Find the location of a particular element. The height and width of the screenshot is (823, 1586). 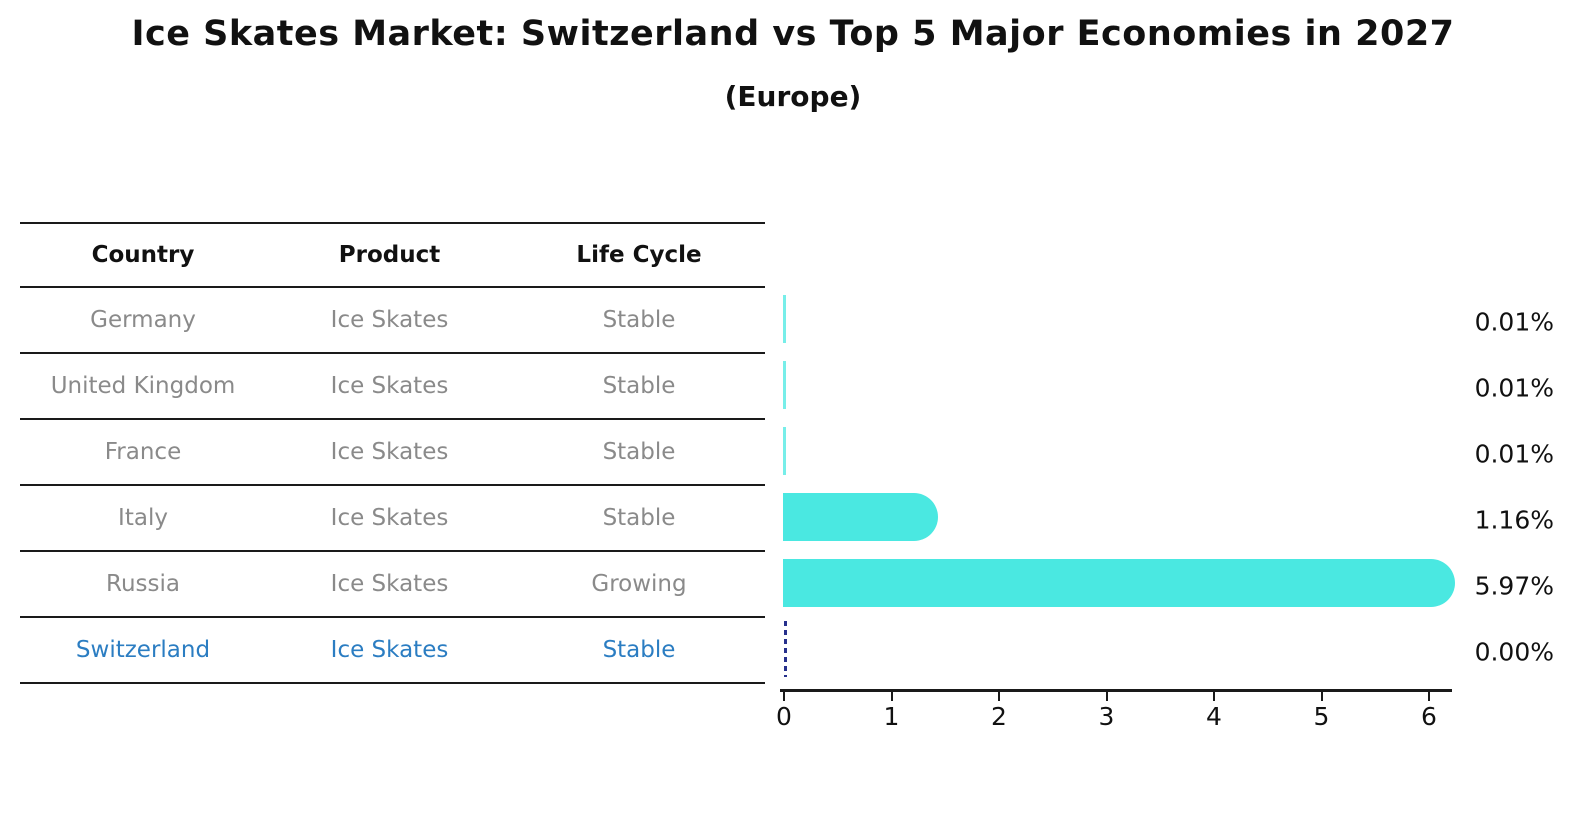

table-header-row: Country Product Life Cycle is located at coordinates (392, 256).